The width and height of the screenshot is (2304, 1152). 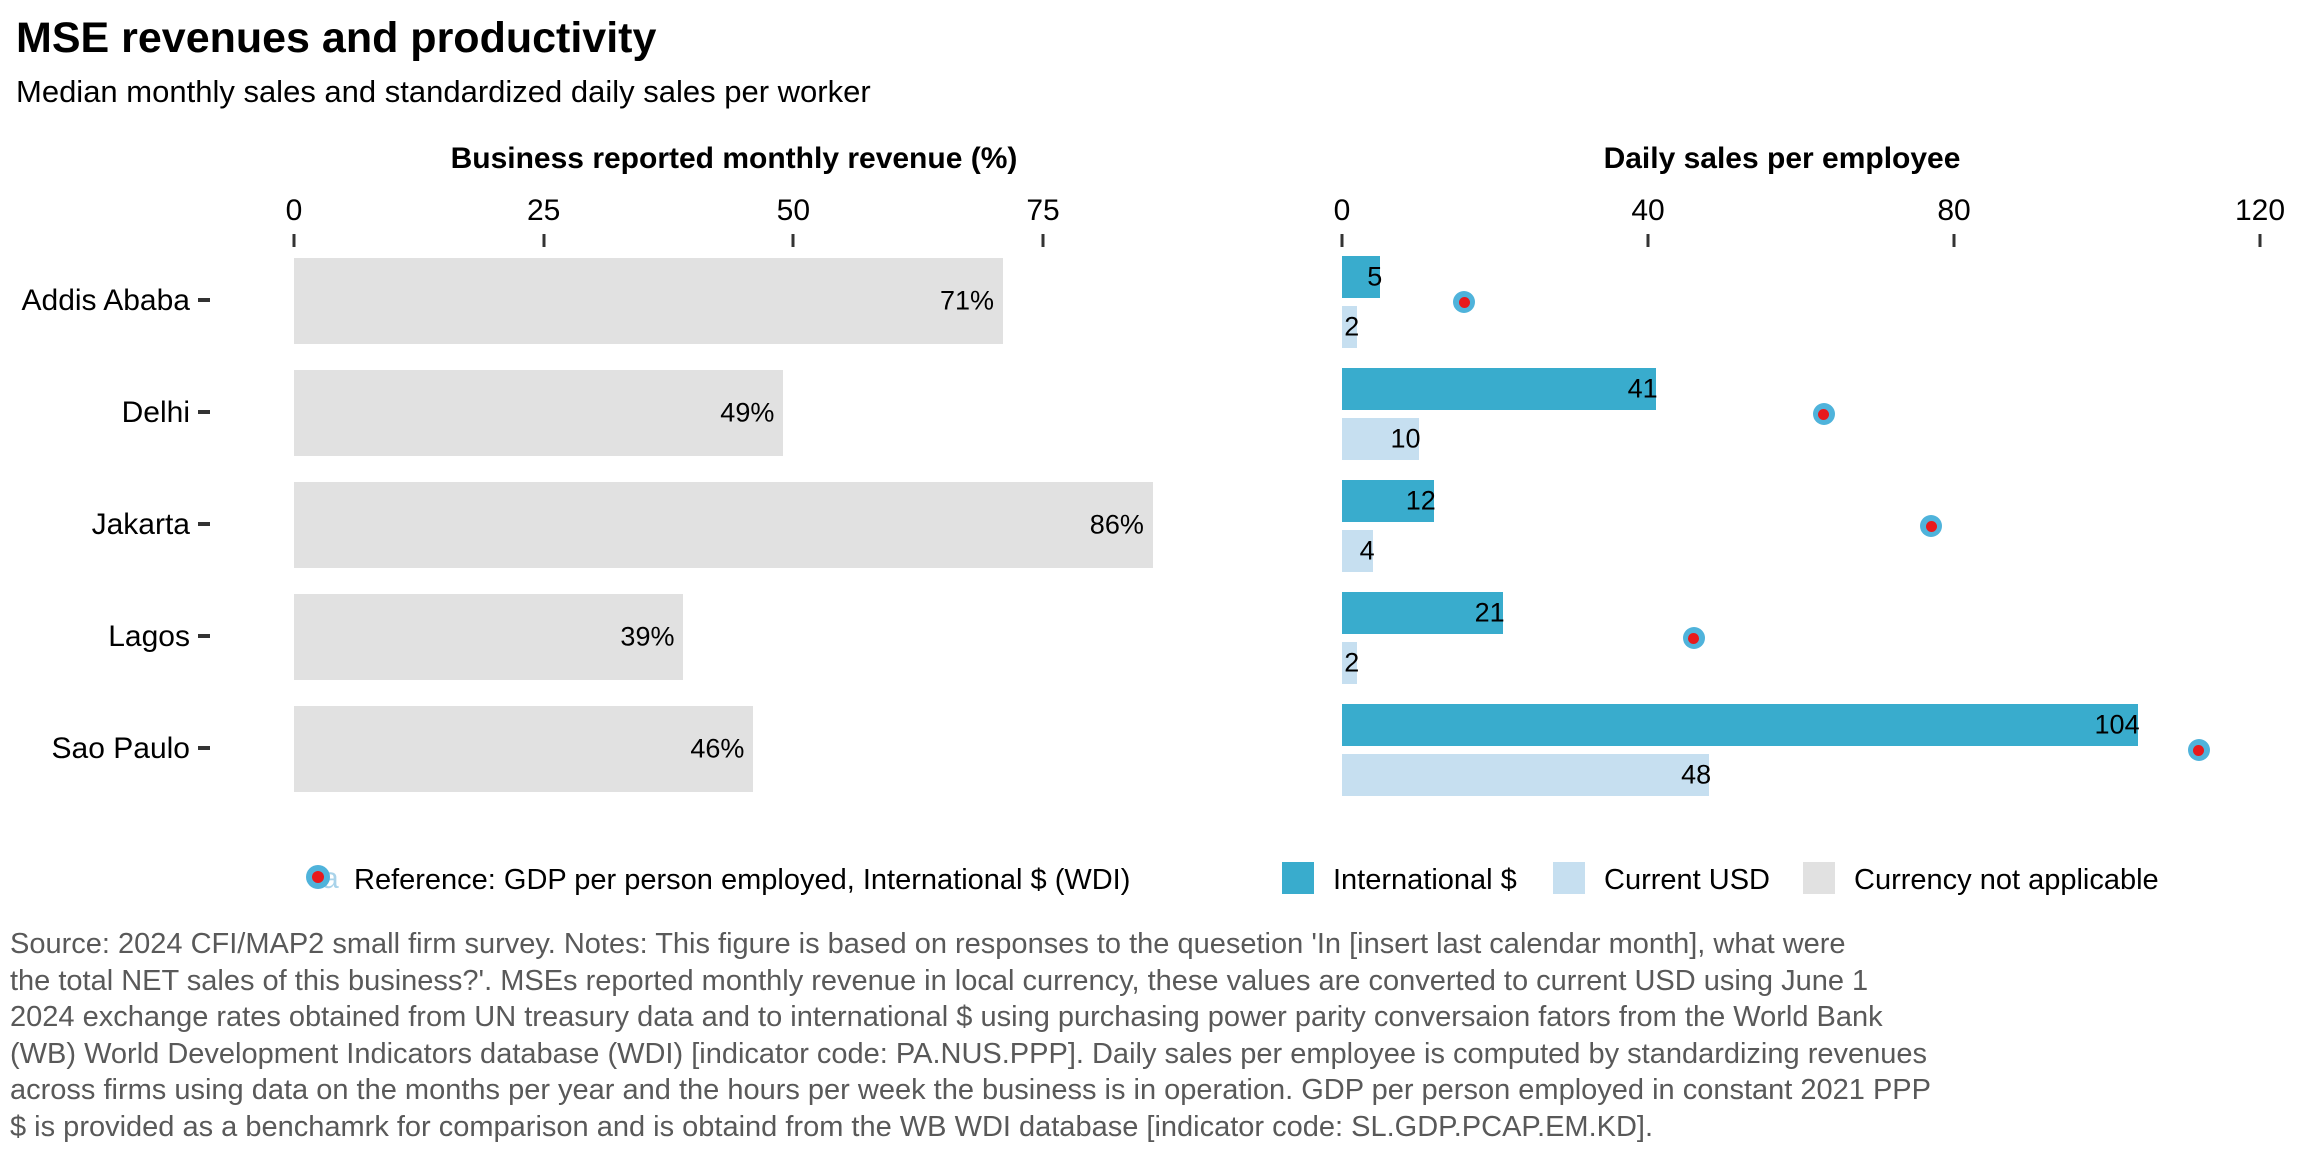 What do you see at coordinates (1405, 438) in the screenshot?
I see `current-usd-bar-label: 10` at bounding box center [1405, 438].